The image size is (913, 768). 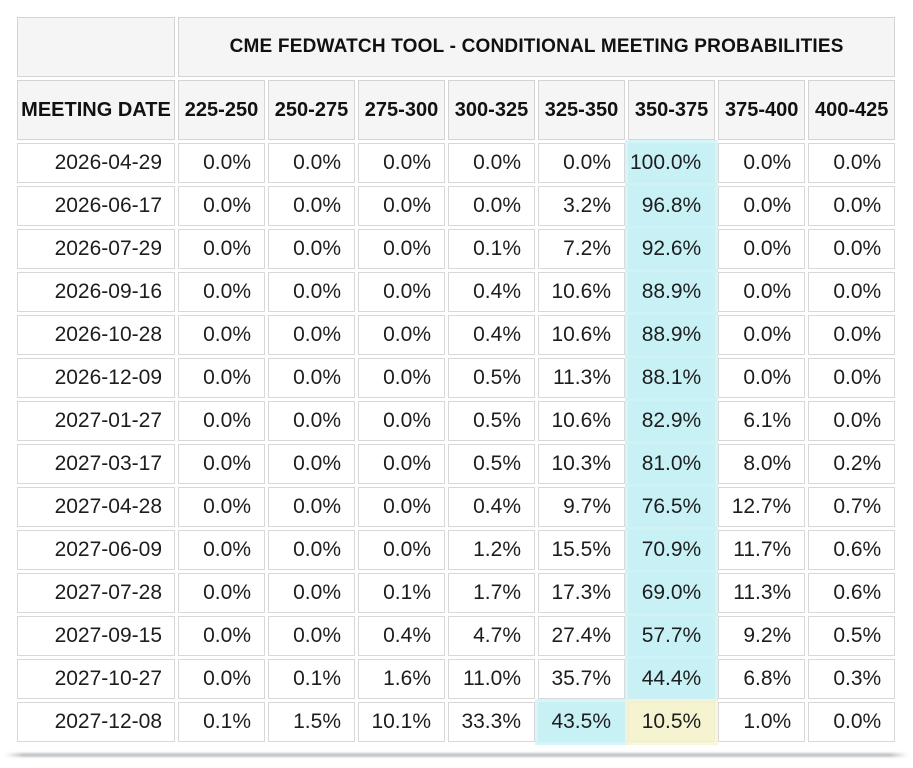 What do you see at coordinates (96, 47) in the screenshot?
I see `corner-cell` at bounding box center [96, 47].